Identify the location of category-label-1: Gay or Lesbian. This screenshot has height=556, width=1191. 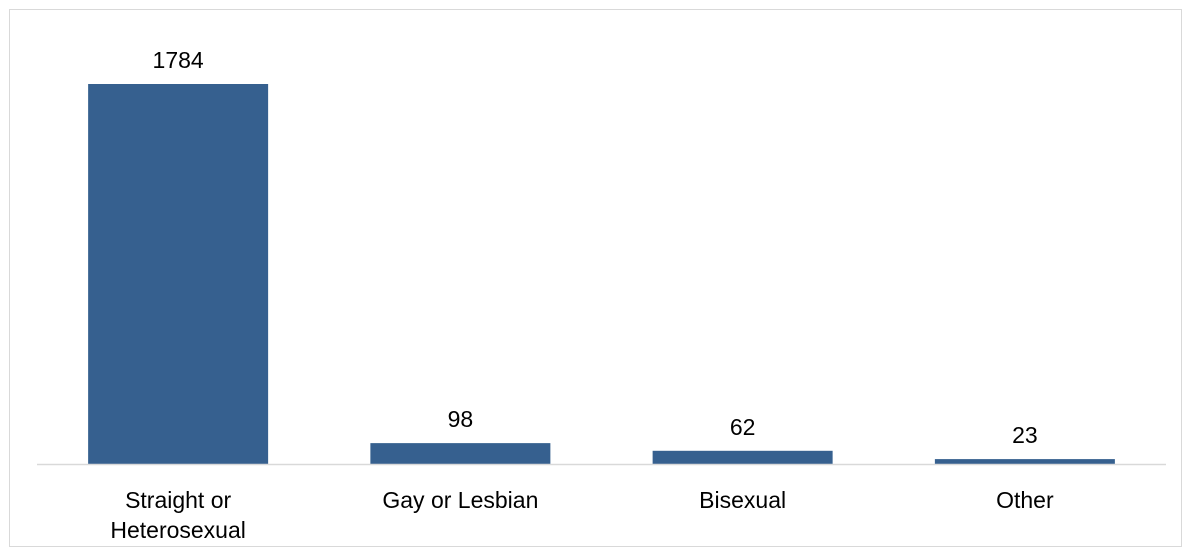
(460, 500).